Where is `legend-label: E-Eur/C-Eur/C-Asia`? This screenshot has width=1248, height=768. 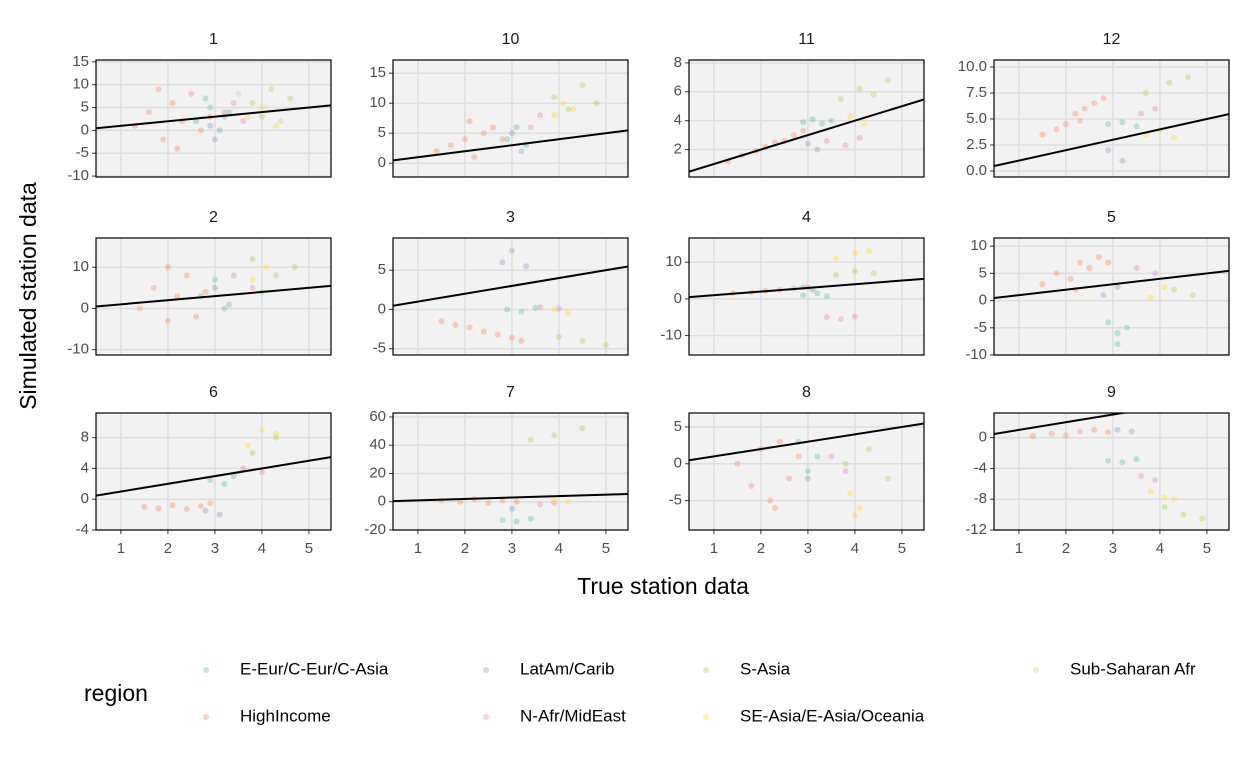
legend-label: E-Eur/C-Eur/C-Asia is located at coordinates (314, 668).